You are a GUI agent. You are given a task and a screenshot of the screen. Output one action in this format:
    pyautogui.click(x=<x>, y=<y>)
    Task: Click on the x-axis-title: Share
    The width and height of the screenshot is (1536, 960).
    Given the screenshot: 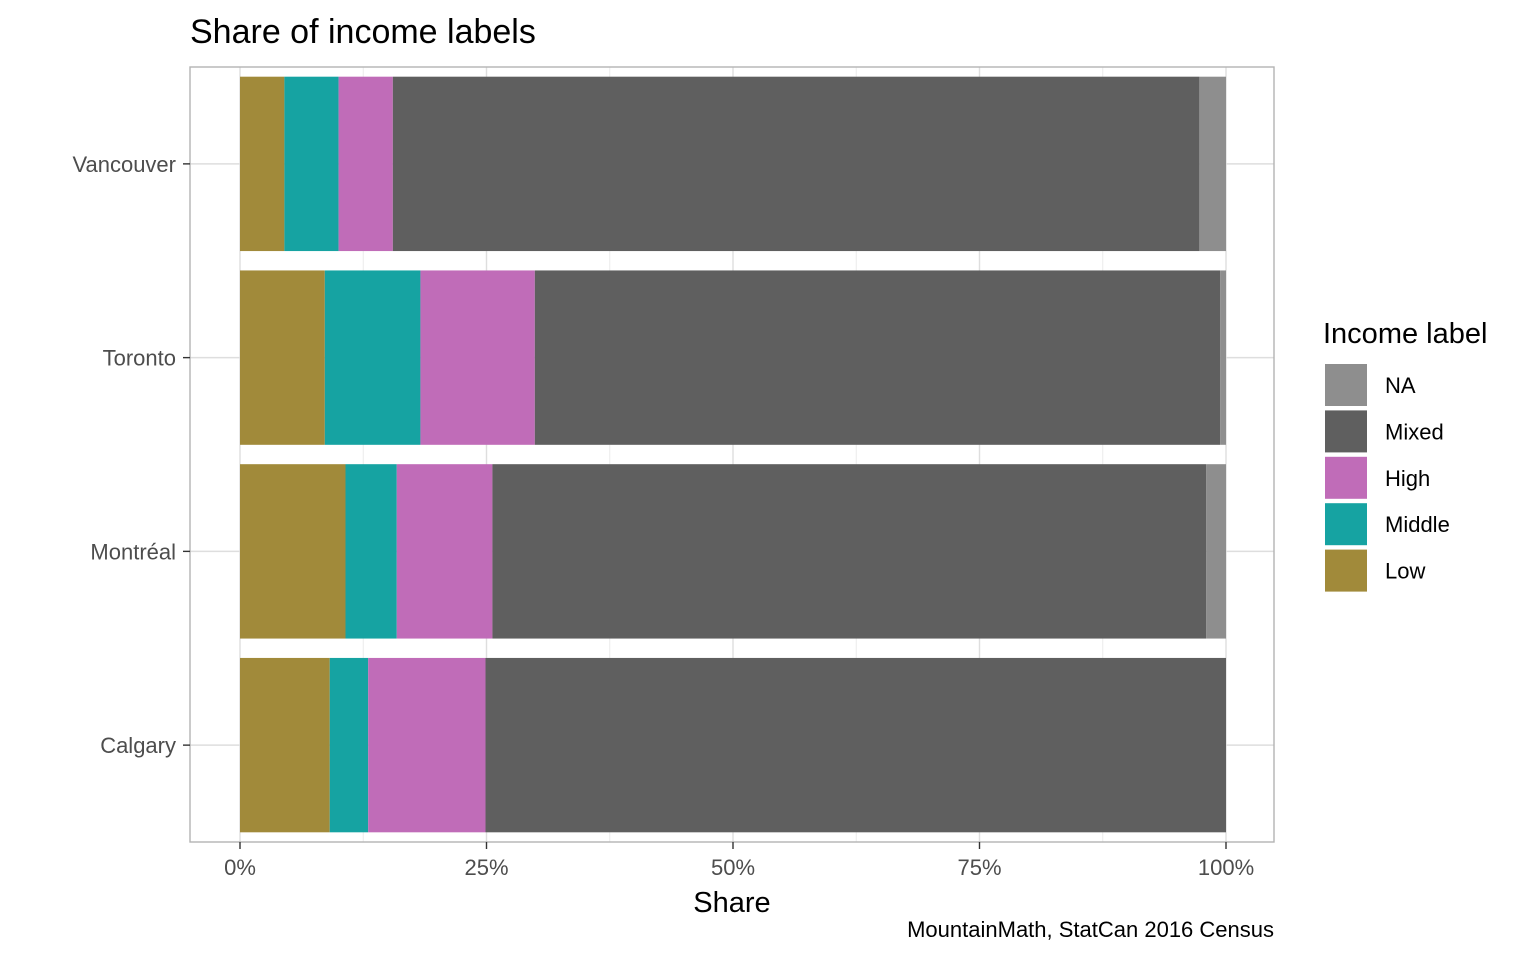 What is the action you would take?
    pyautogui.click(x=731, y=903)
    